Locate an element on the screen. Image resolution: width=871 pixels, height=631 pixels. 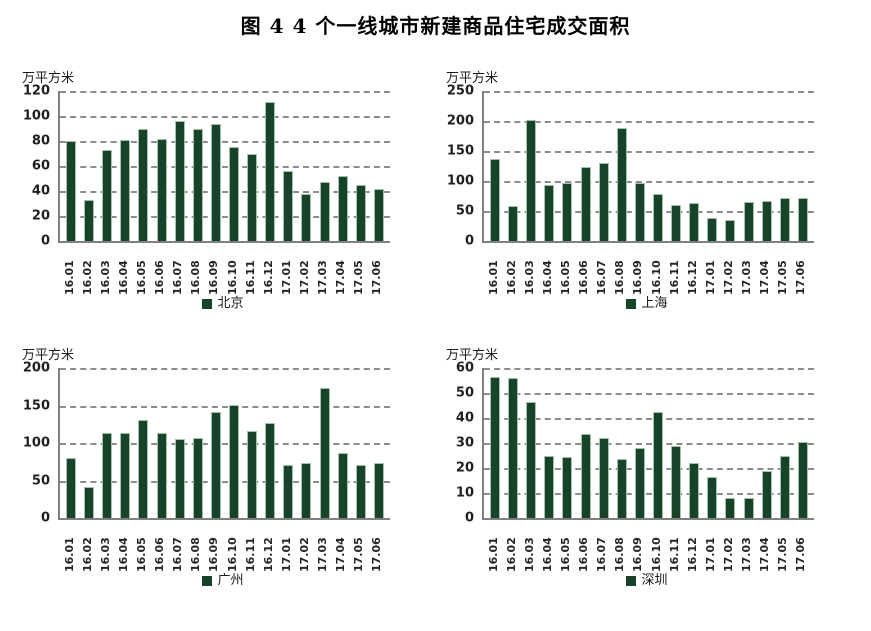
legend: 上海 is located at coordinates (647, 303).